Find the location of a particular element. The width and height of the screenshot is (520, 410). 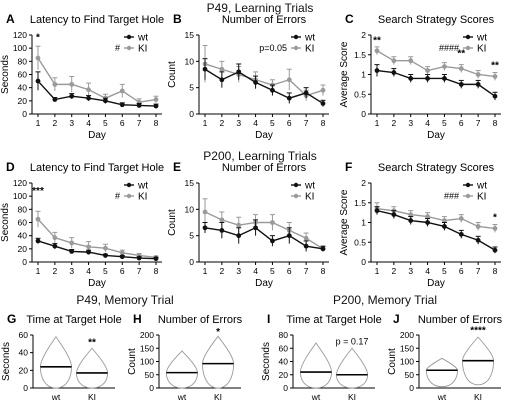

legend-label-B: wt is located at coordinates (309, 38).